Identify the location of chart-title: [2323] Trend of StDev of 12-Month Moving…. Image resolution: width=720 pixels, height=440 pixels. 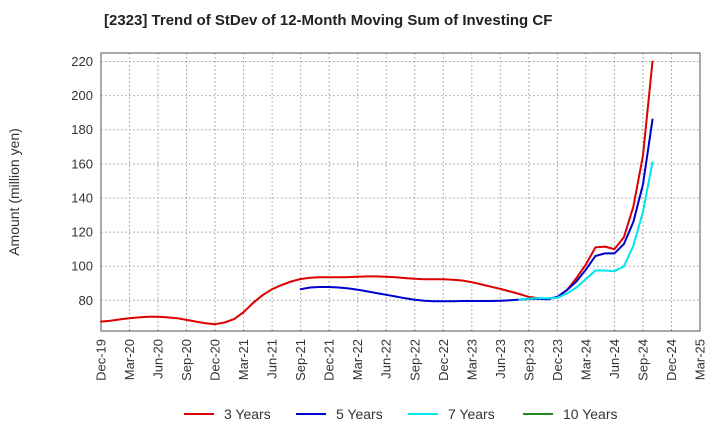
(328, 20).